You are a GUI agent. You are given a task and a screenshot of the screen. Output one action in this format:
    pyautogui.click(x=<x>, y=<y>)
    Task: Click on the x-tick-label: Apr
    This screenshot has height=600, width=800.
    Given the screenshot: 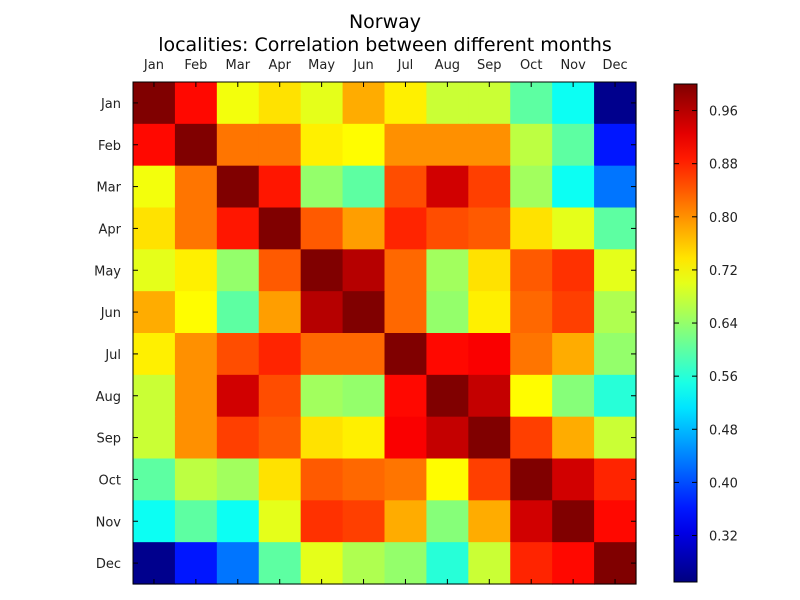 What is the action you would take?
    pyautogui.click(x=279, y=65)
    